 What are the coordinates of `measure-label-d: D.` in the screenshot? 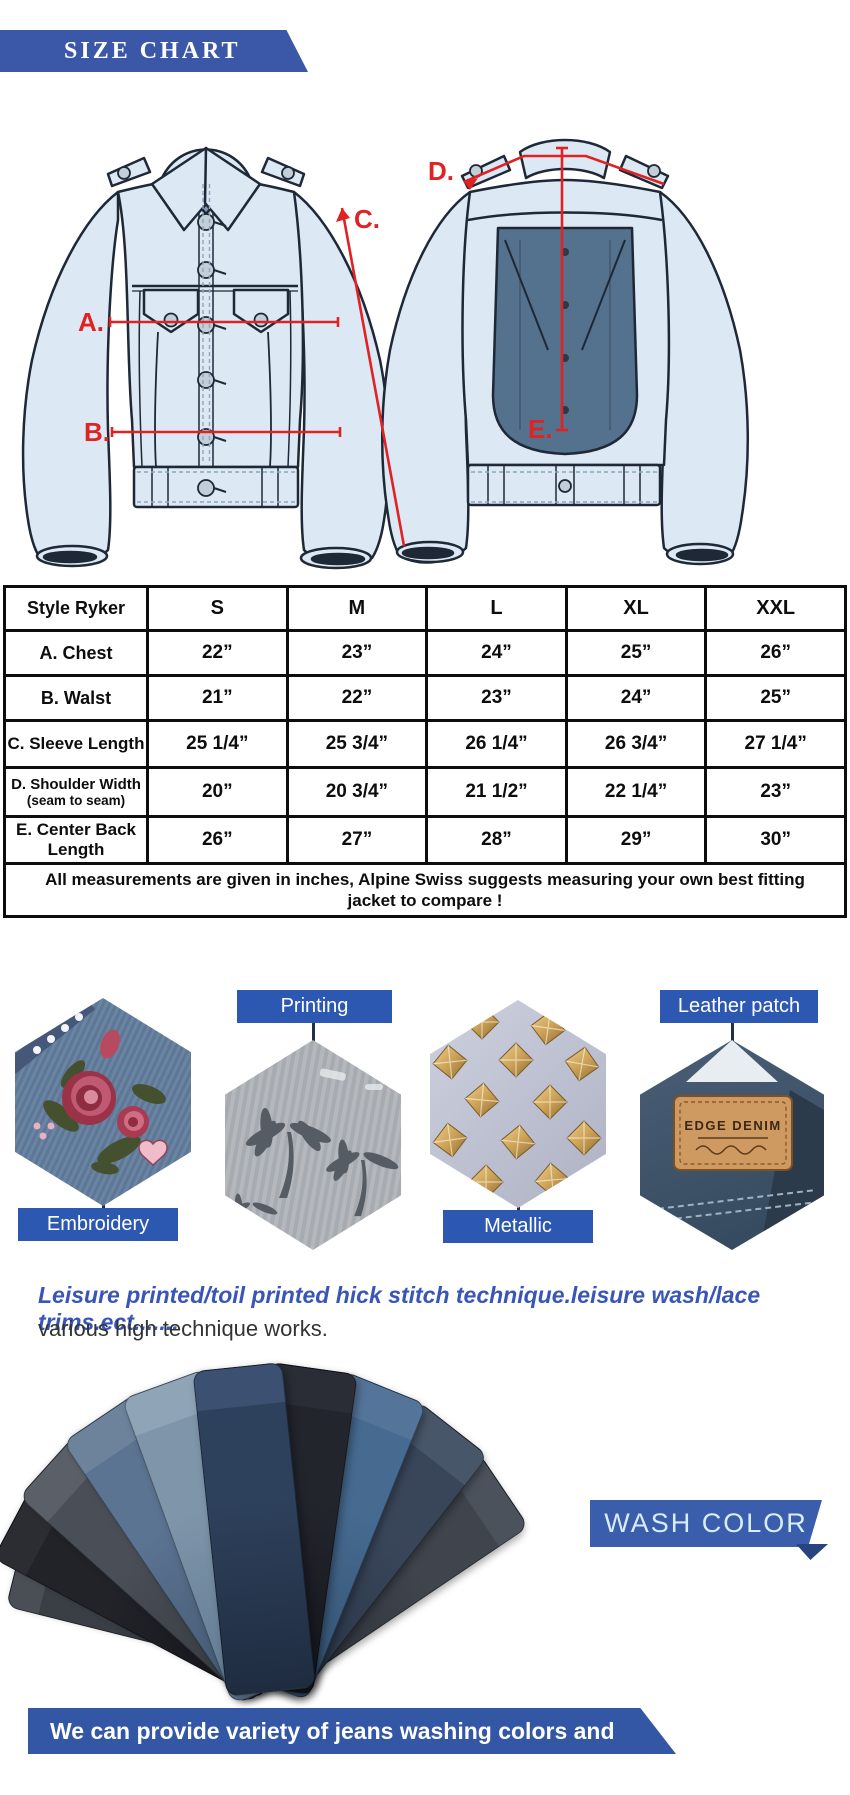 It's located at (441, 171).